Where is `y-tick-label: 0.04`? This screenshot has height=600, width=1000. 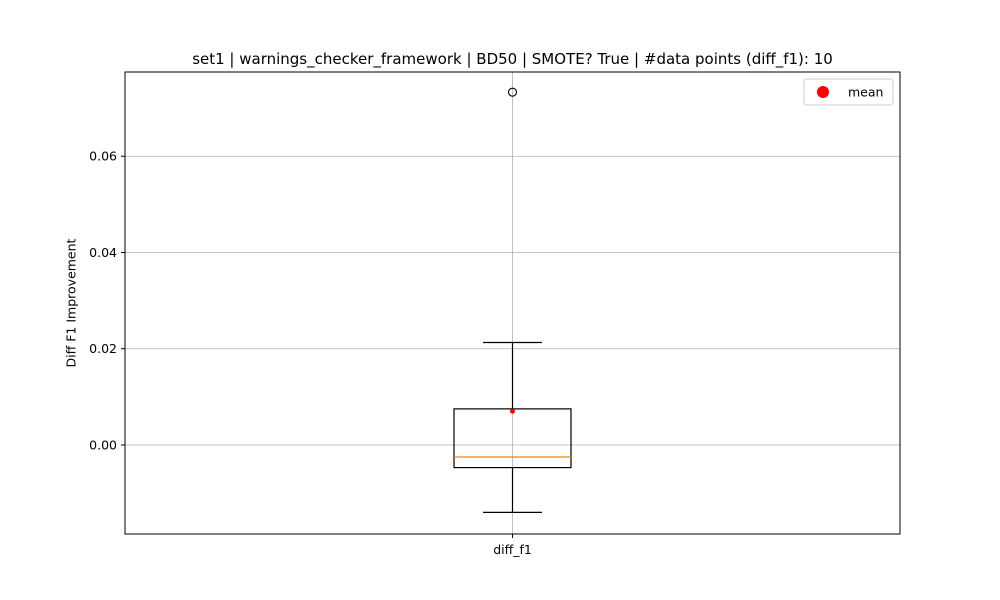 y-tick-label: 0.04 is located at coordinates (103, 252).